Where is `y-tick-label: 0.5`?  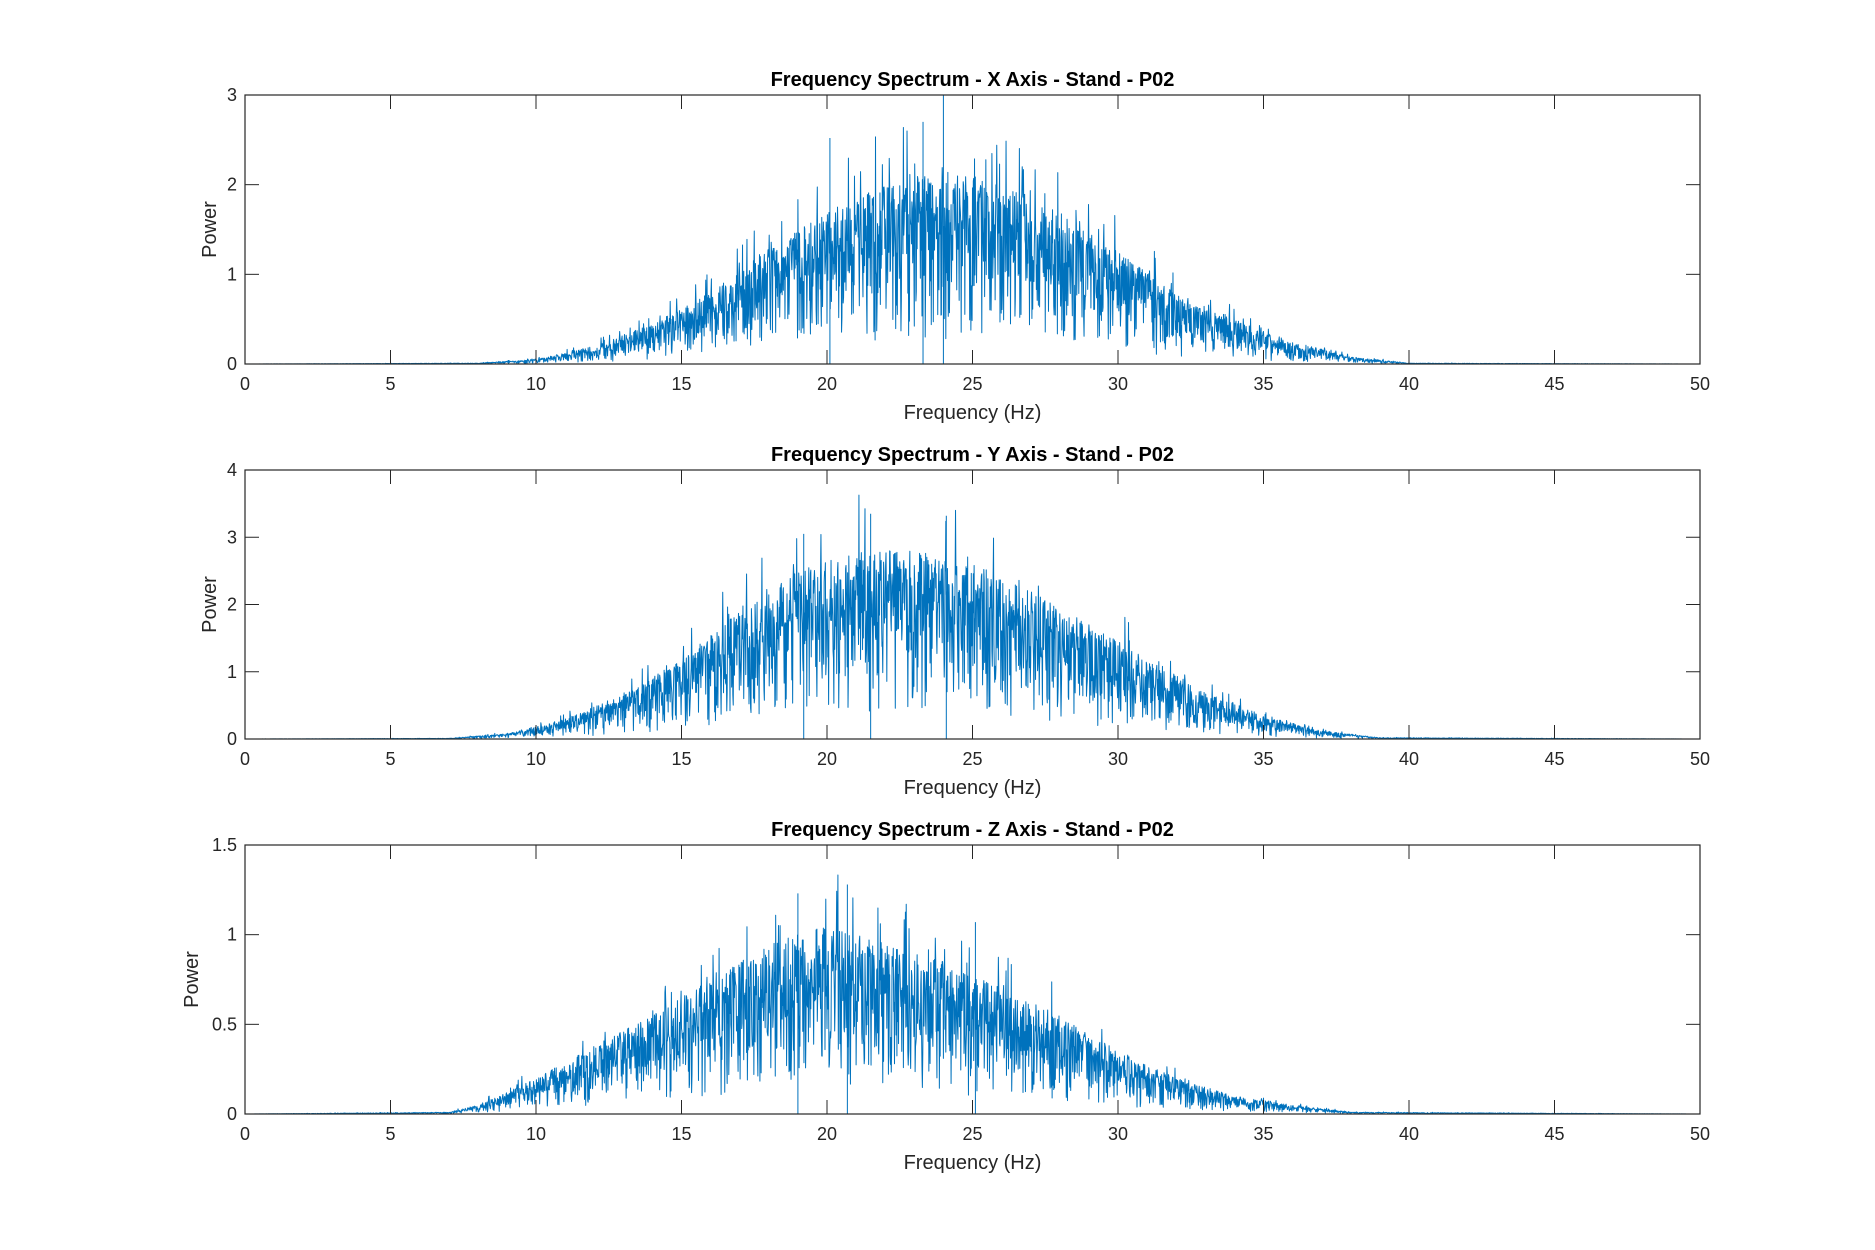
y-tick-label: 0.5 is located at coordinates (224, 1024).